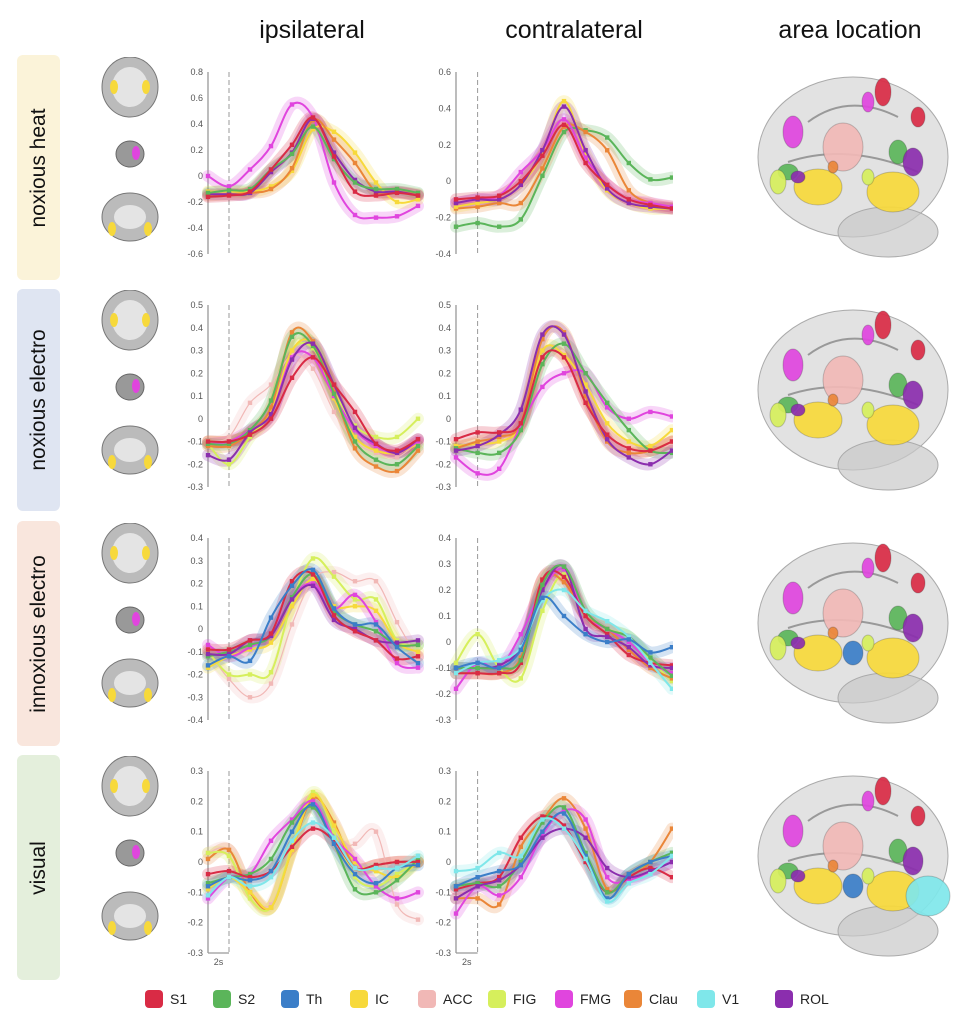 This screenshot has width=970, height=1031. I want to click on area-location-brain-render, so click(854, 866).